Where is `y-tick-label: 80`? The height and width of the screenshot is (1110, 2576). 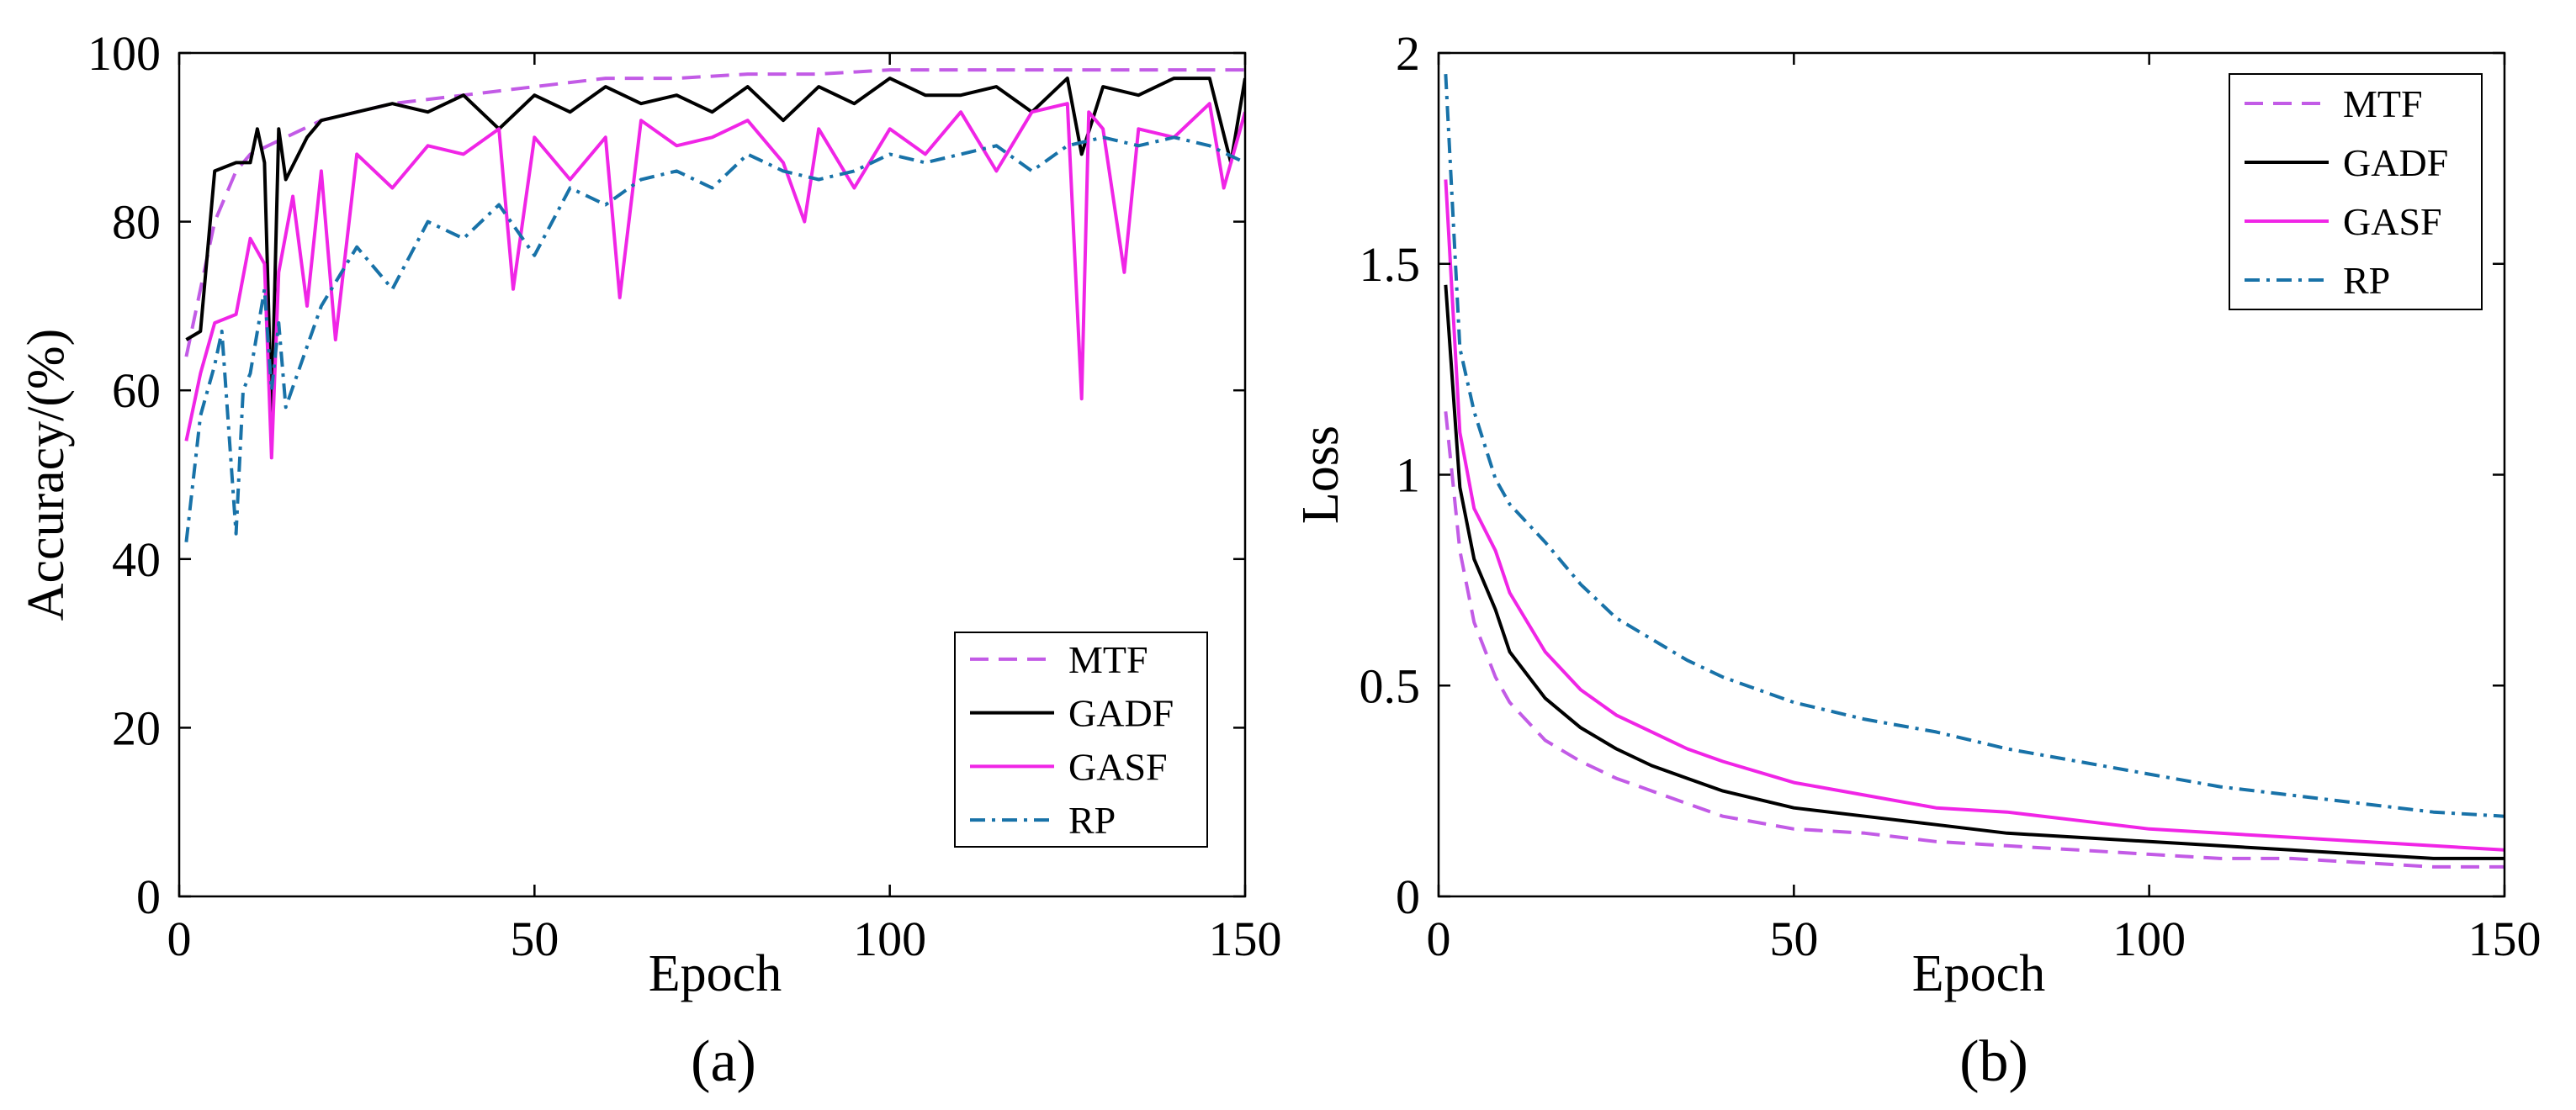 y-tick-label: 80 is located at coordinates (136, 222).